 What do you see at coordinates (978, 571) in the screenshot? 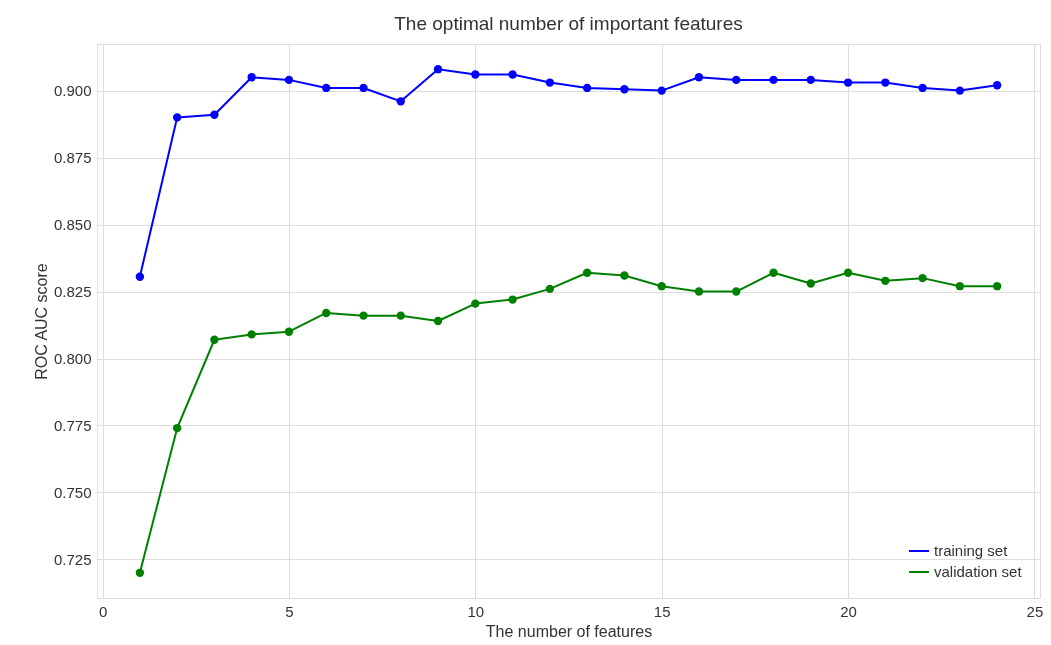
I see `legend-label: validation set` at bounding box center [978, 571].